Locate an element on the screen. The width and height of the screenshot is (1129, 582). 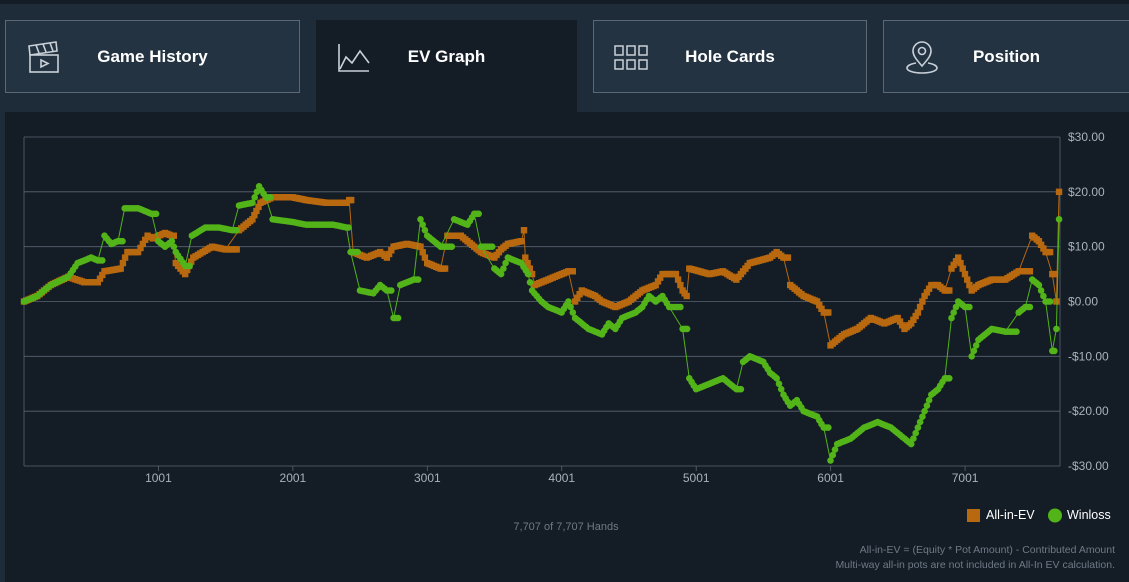
tab-position: Position is located at coordinates (1006, 56).